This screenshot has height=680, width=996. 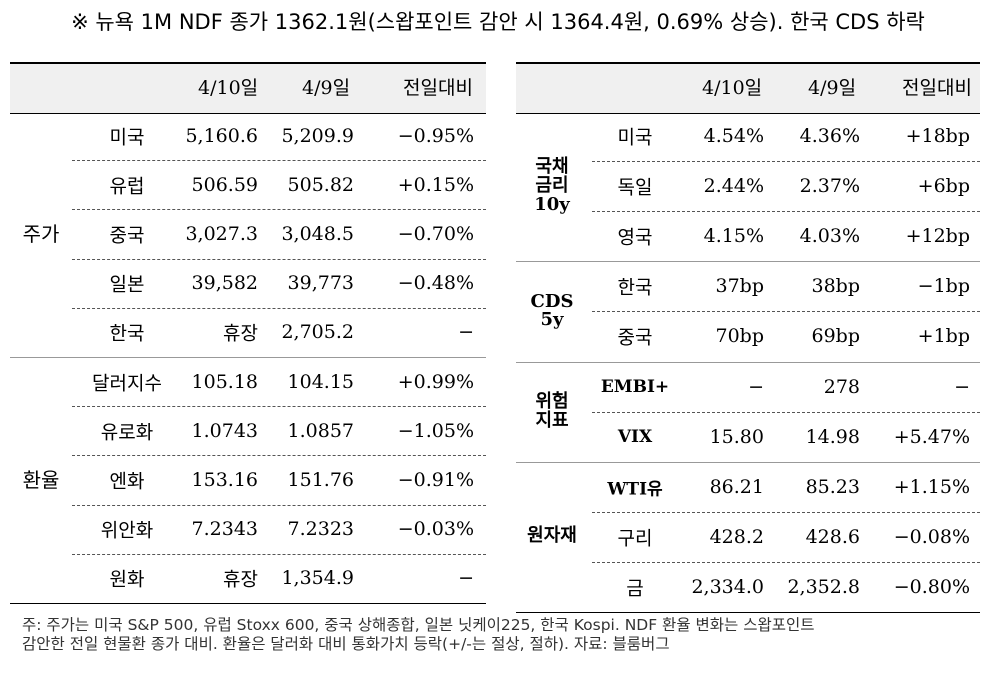 I want to click on table-row: EMBI+ − 278 −, so click(x=786, y=387).